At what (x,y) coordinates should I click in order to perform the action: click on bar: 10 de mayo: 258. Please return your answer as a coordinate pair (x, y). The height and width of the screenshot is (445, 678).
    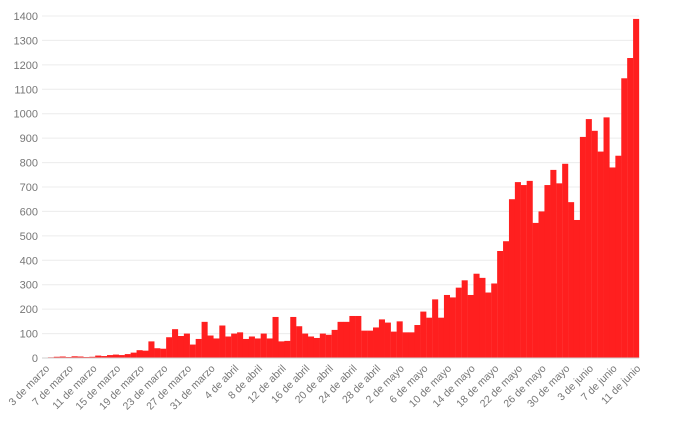
    Looking at the image, I should click on (447, 326).